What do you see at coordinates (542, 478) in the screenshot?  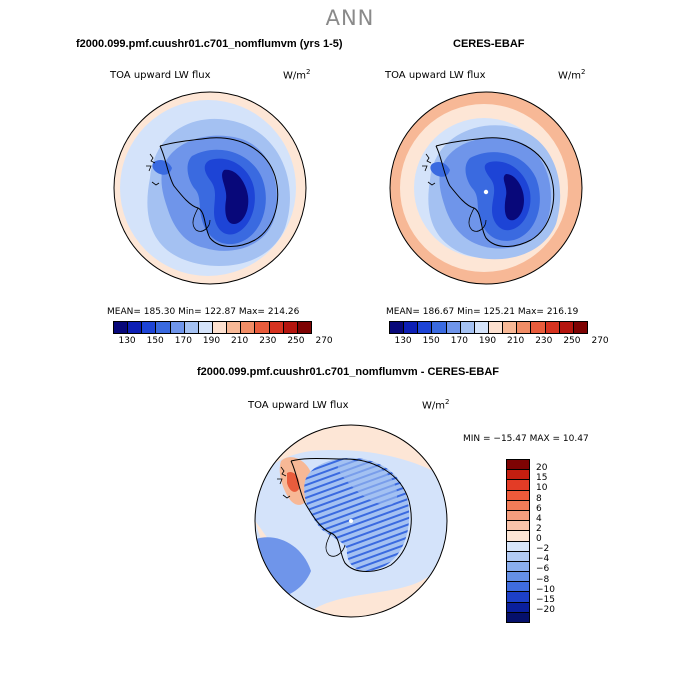 I see `colorbar-tick-label: 15` at bounding box center [542, 478].